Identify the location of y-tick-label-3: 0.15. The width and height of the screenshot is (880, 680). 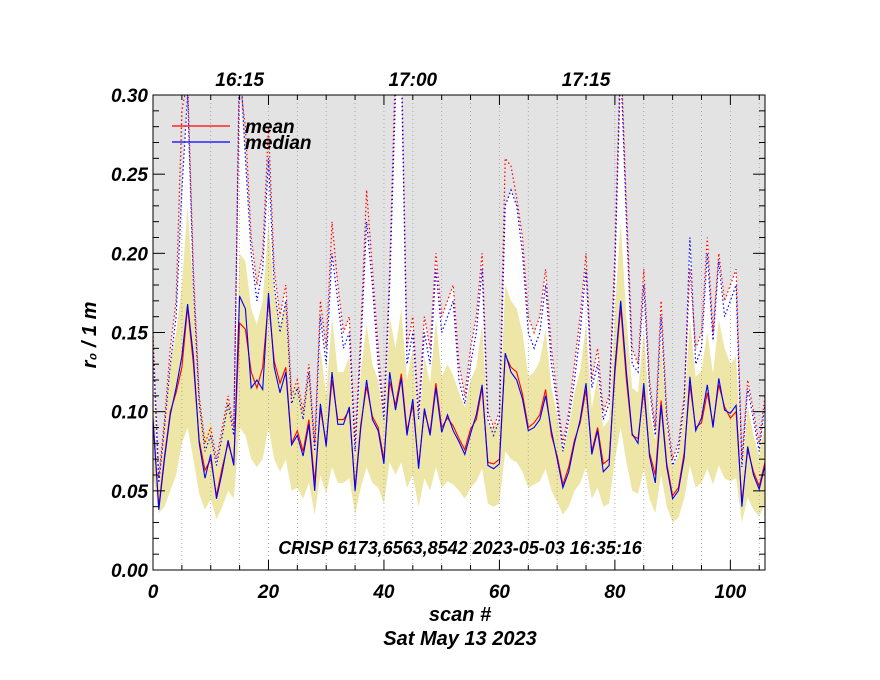
(129, 334).